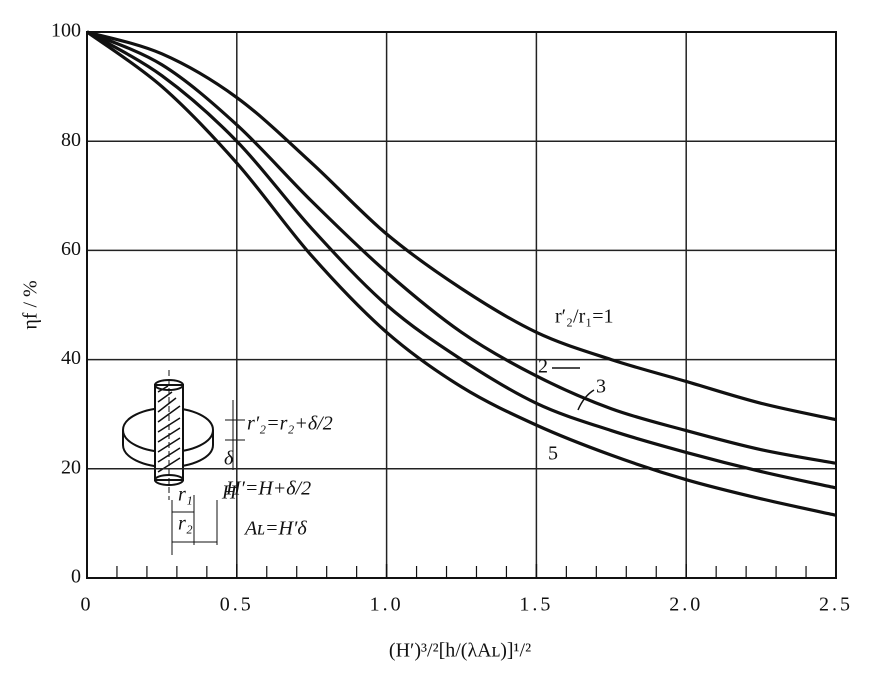 The height and width of the screenshot is (687, 874). What do you see at coordinates (536, 605) in the screenshot?
I see `x-tick-label: 1.5` at bounding box center [536, 605].